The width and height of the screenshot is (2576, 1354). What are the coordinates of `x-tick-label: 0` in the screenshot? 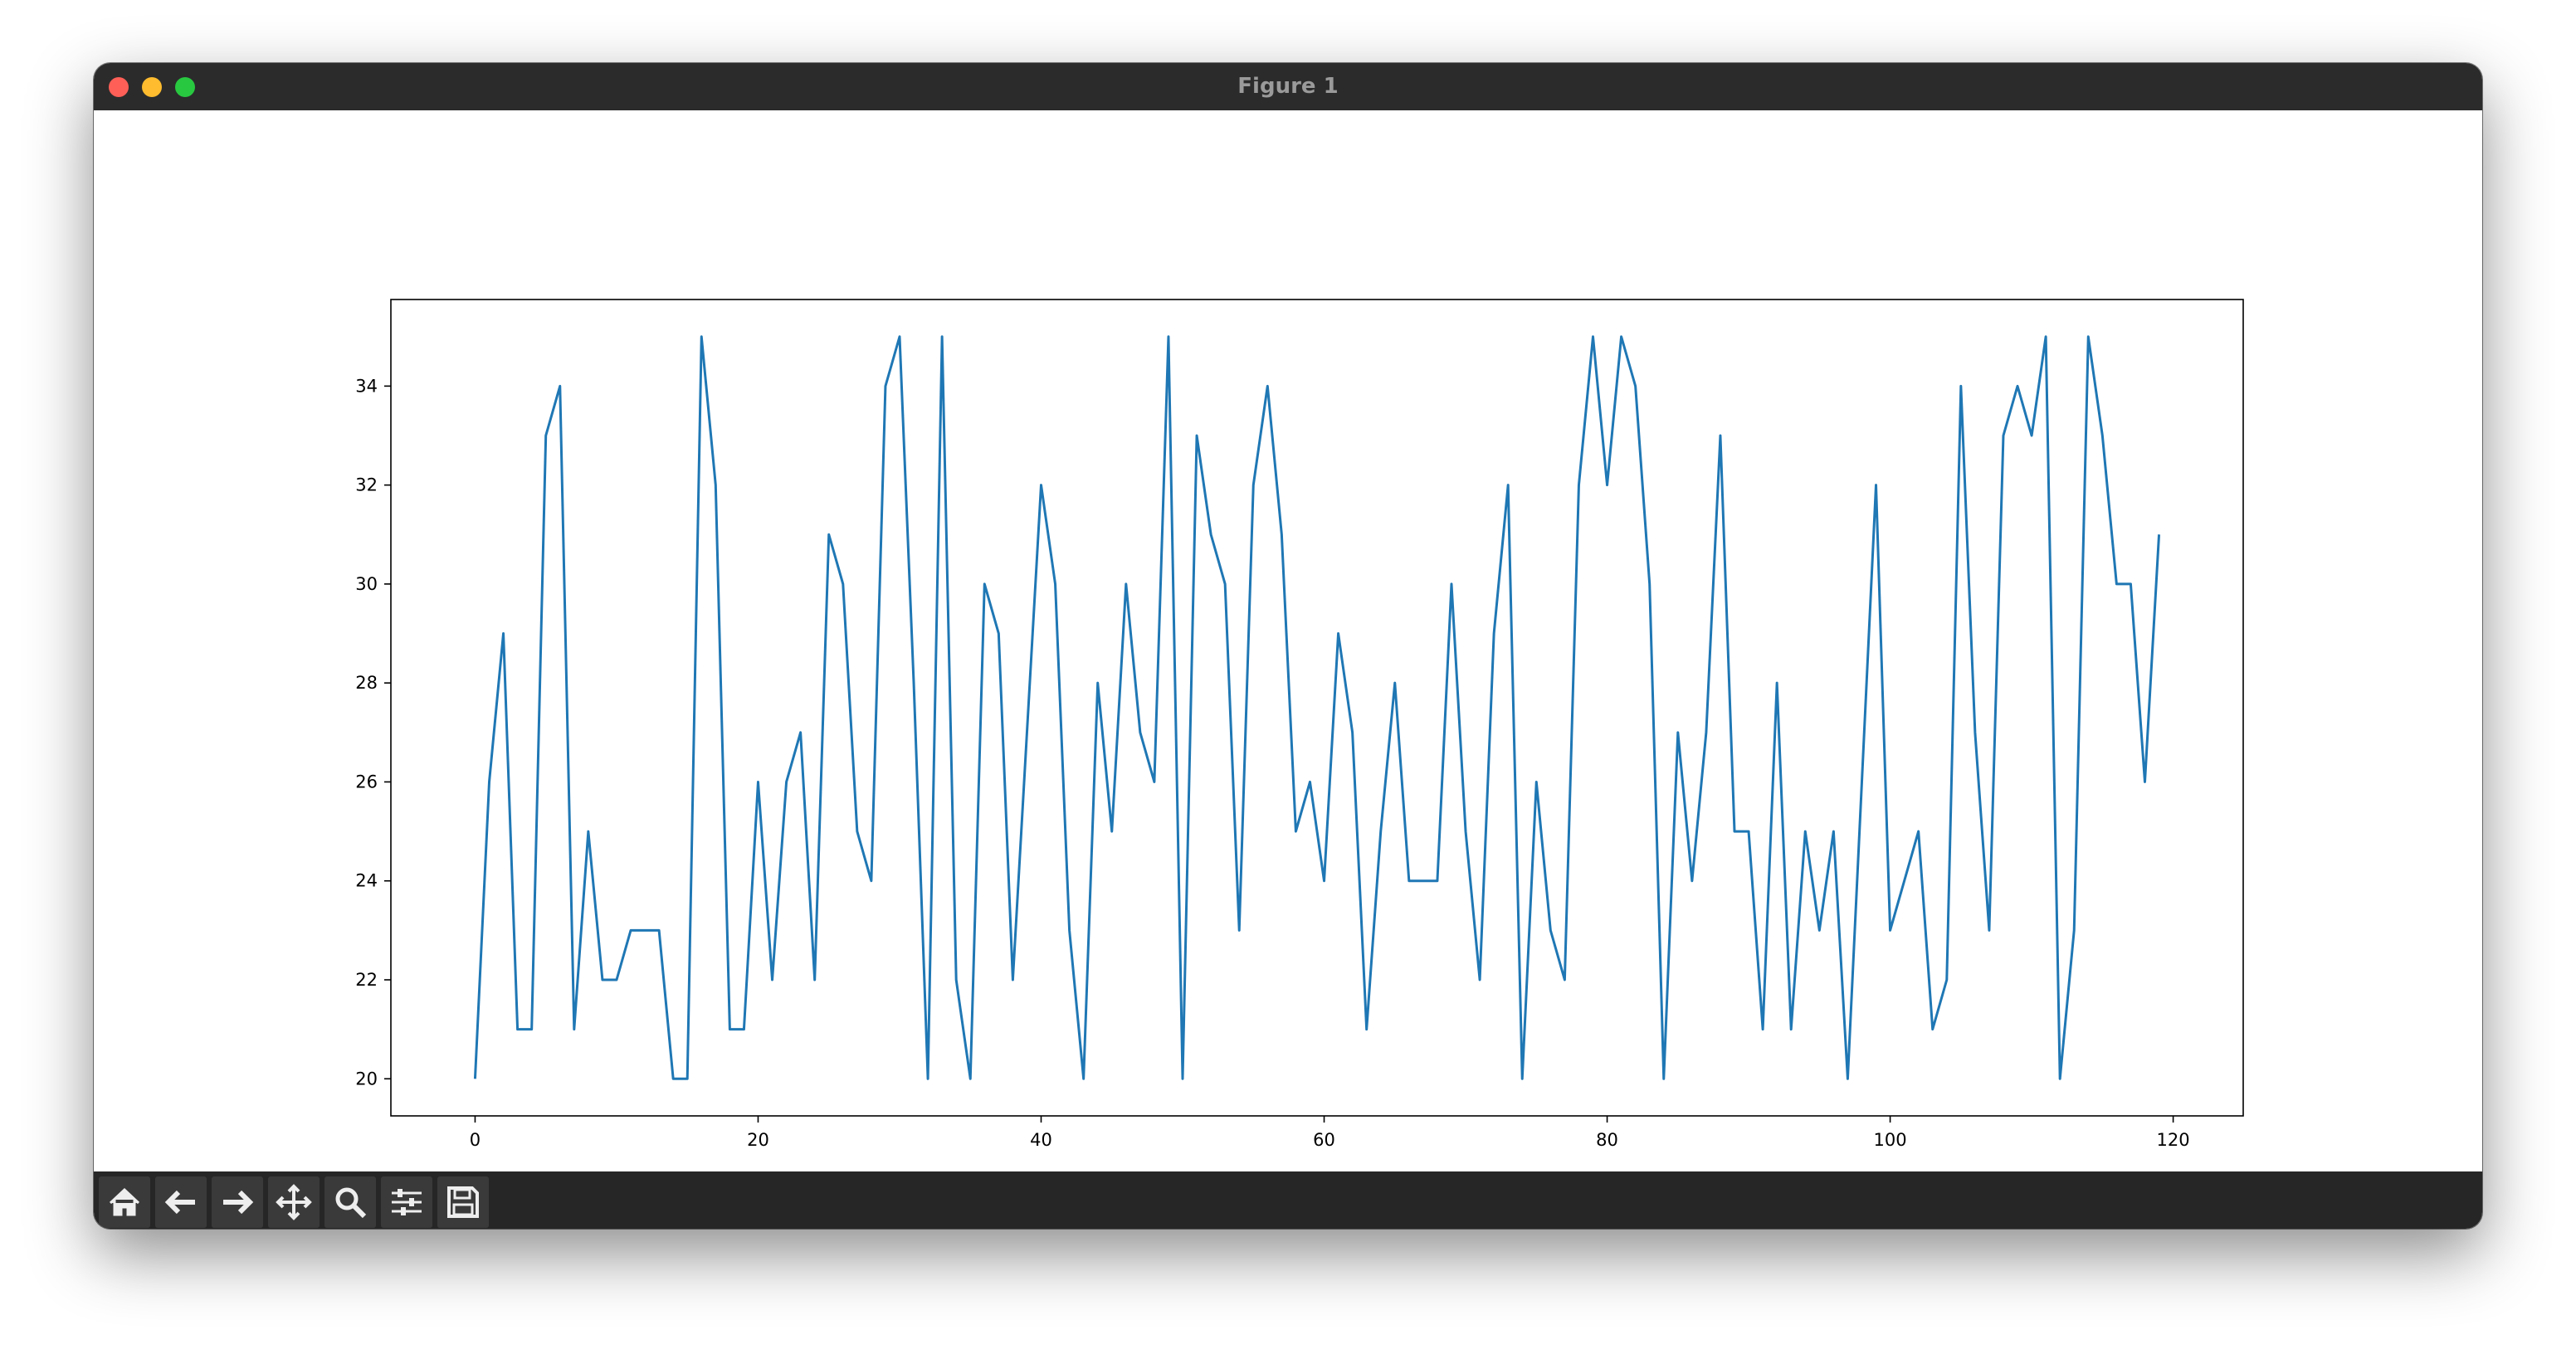 It's located at (476, 1140).